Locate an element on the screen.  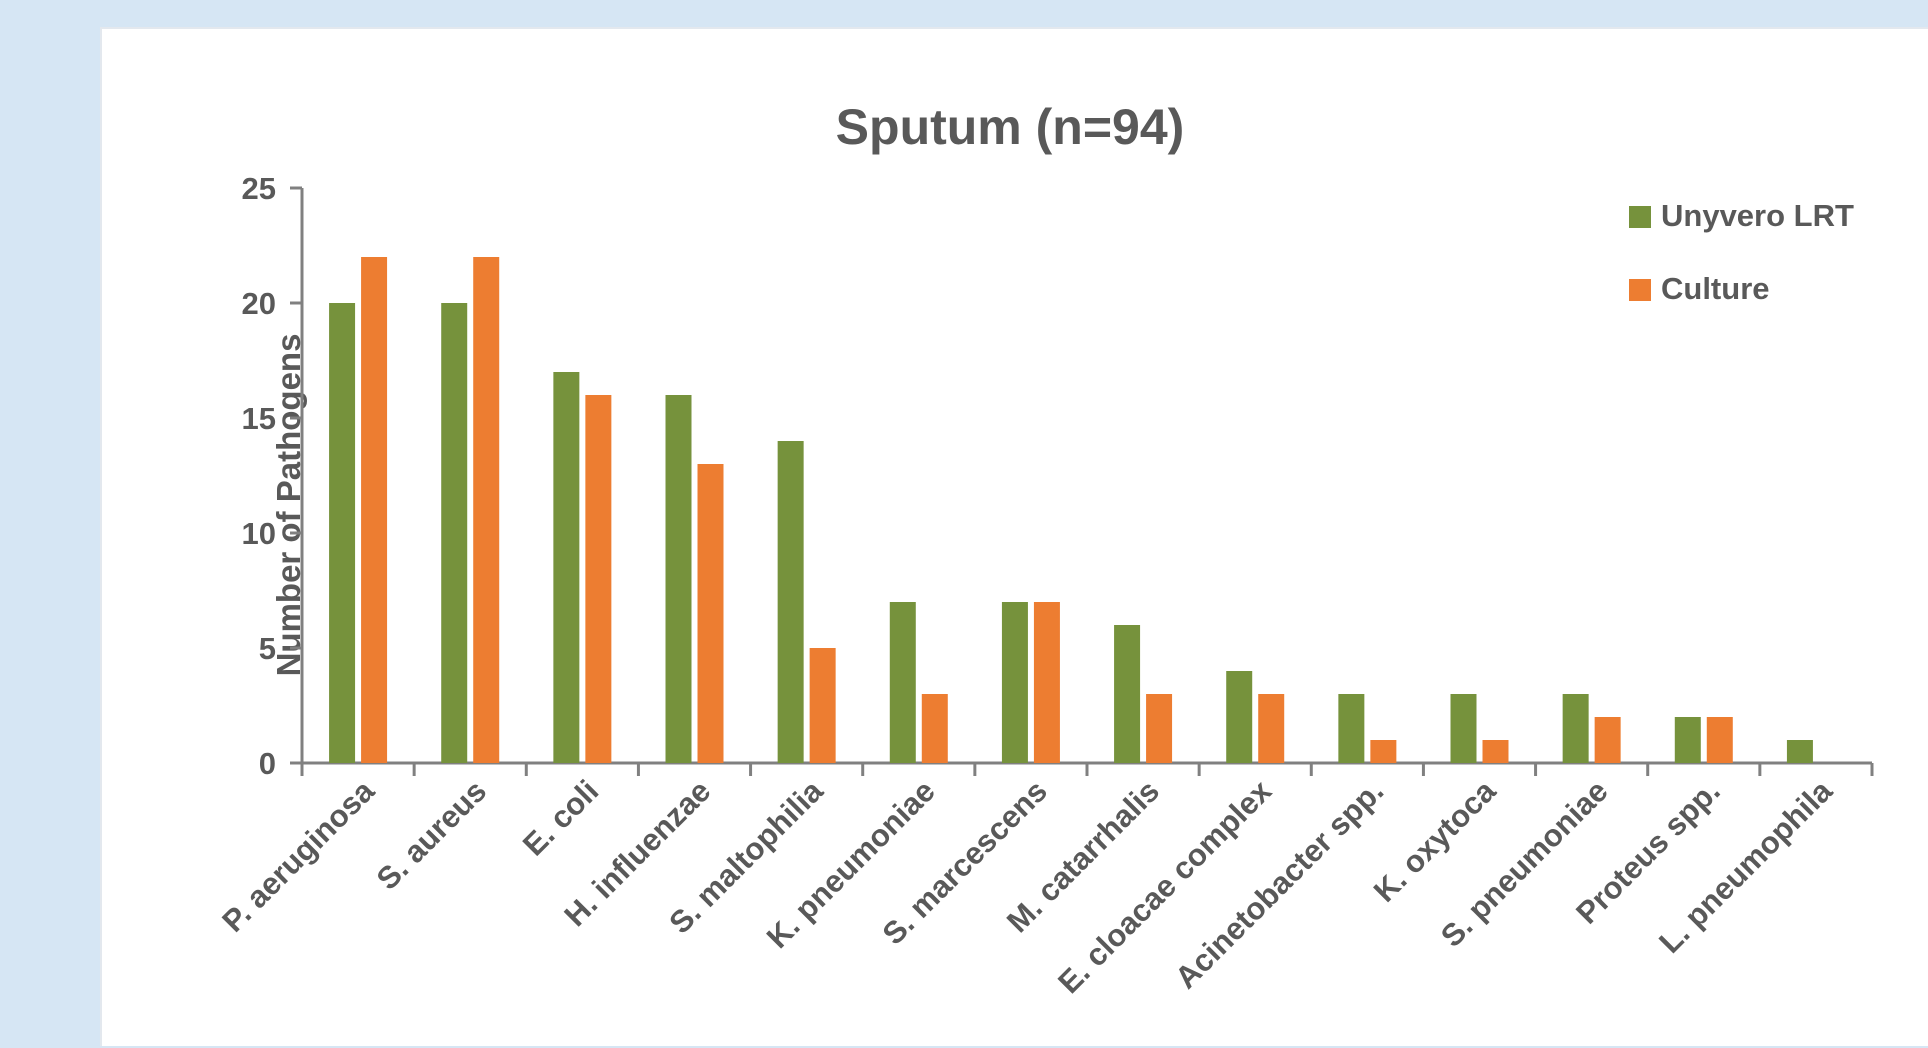
y-ticks: 0 5 10 15 20 25 is located at coordinates (272, 476).